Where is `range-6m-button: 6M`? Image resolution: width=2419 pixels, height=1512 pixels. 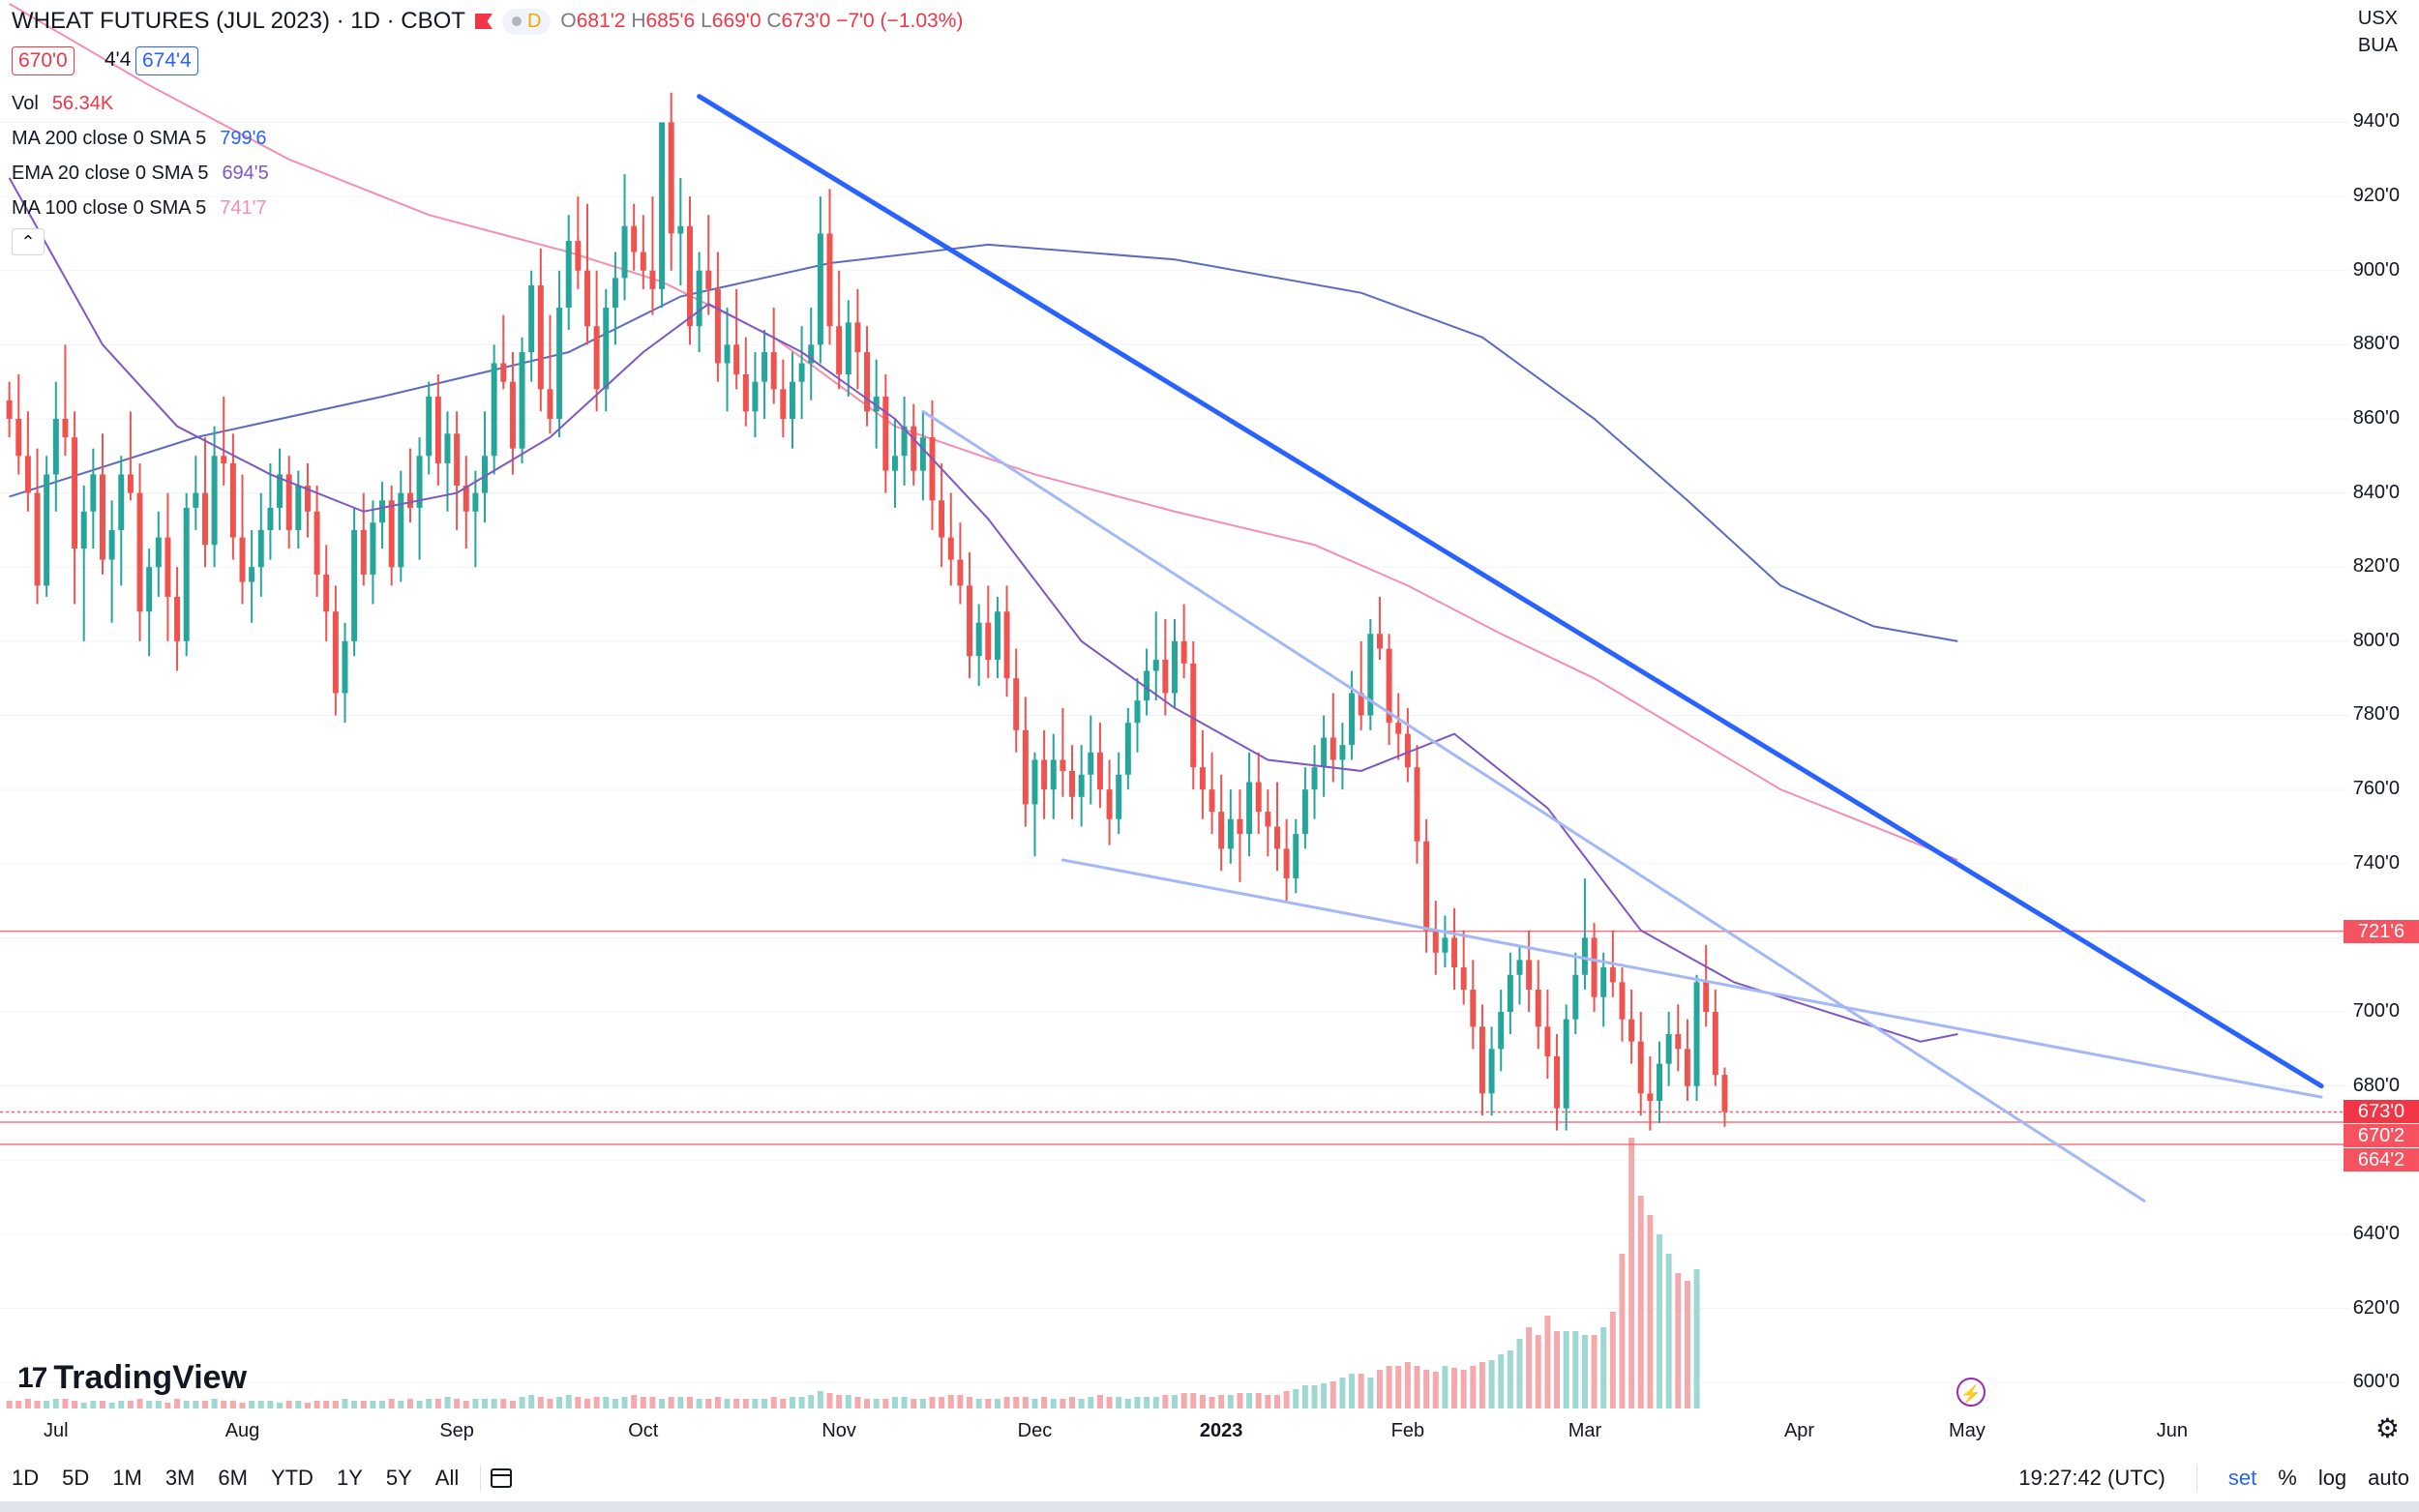
range-6m-button: 6M is located at coordinates (233, 1478).